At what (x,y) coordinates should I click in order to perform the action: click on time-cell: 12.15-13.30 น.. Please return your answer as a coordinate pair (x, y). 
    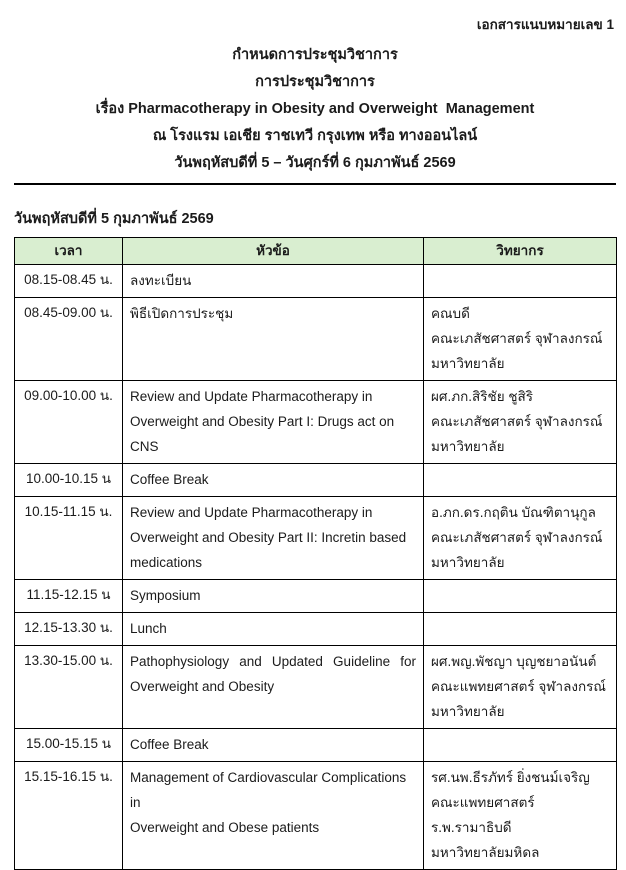
    Looking at the image, I should click on (68, 629).